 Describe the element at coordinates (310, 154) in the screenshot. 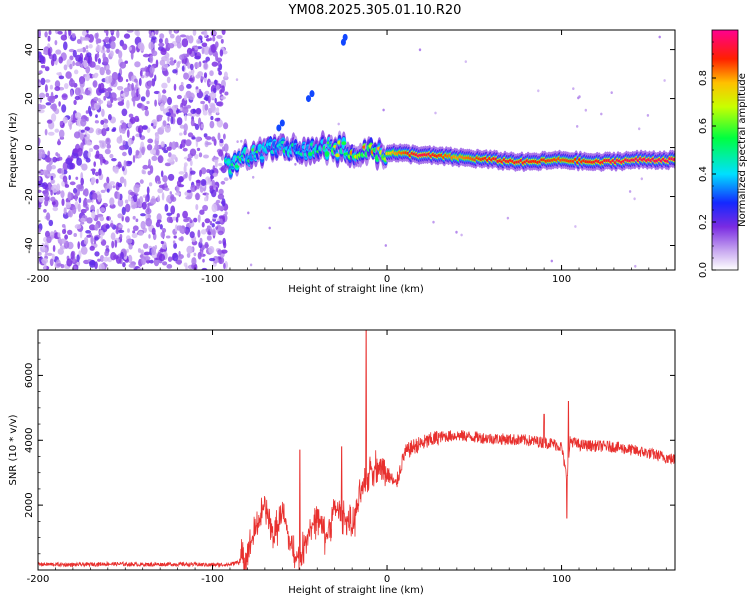

I see `ridge-cell` at that location.